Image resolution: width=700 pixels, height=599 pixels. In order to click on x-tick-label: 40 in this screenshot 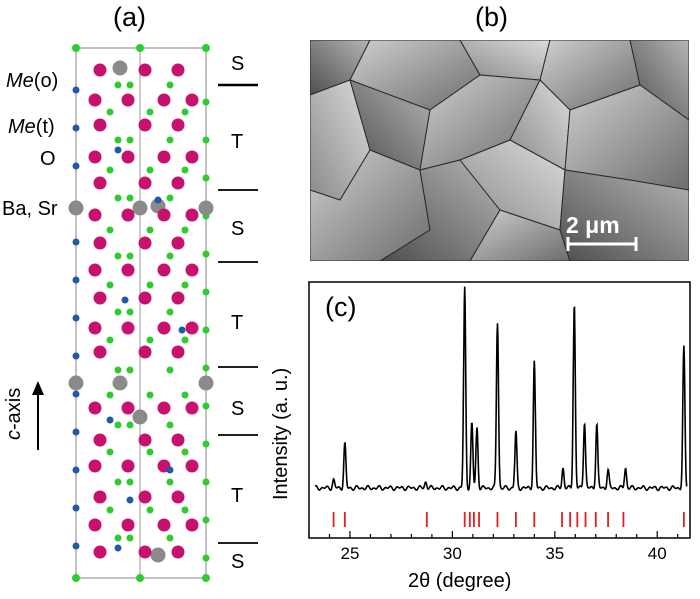, I will do `click(657, 553)`.